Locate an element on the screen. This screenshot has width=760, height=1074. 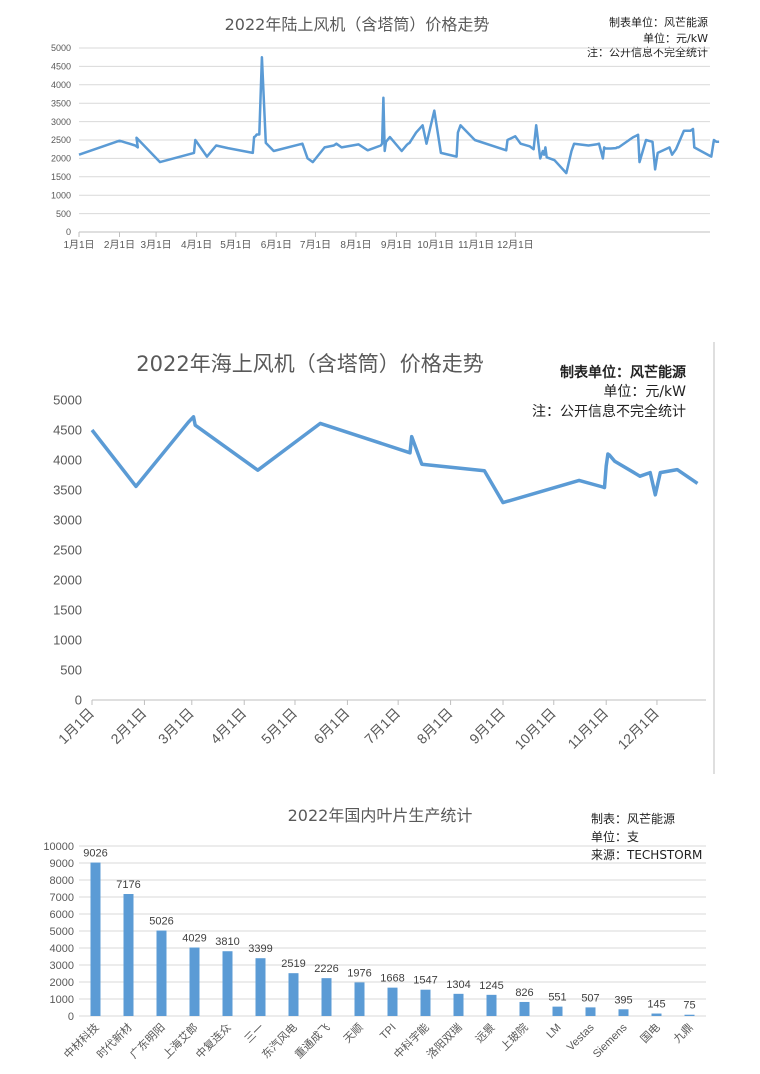
blade-title: 2022年国内叶片生产统计 is located at coordinates (380, 815).